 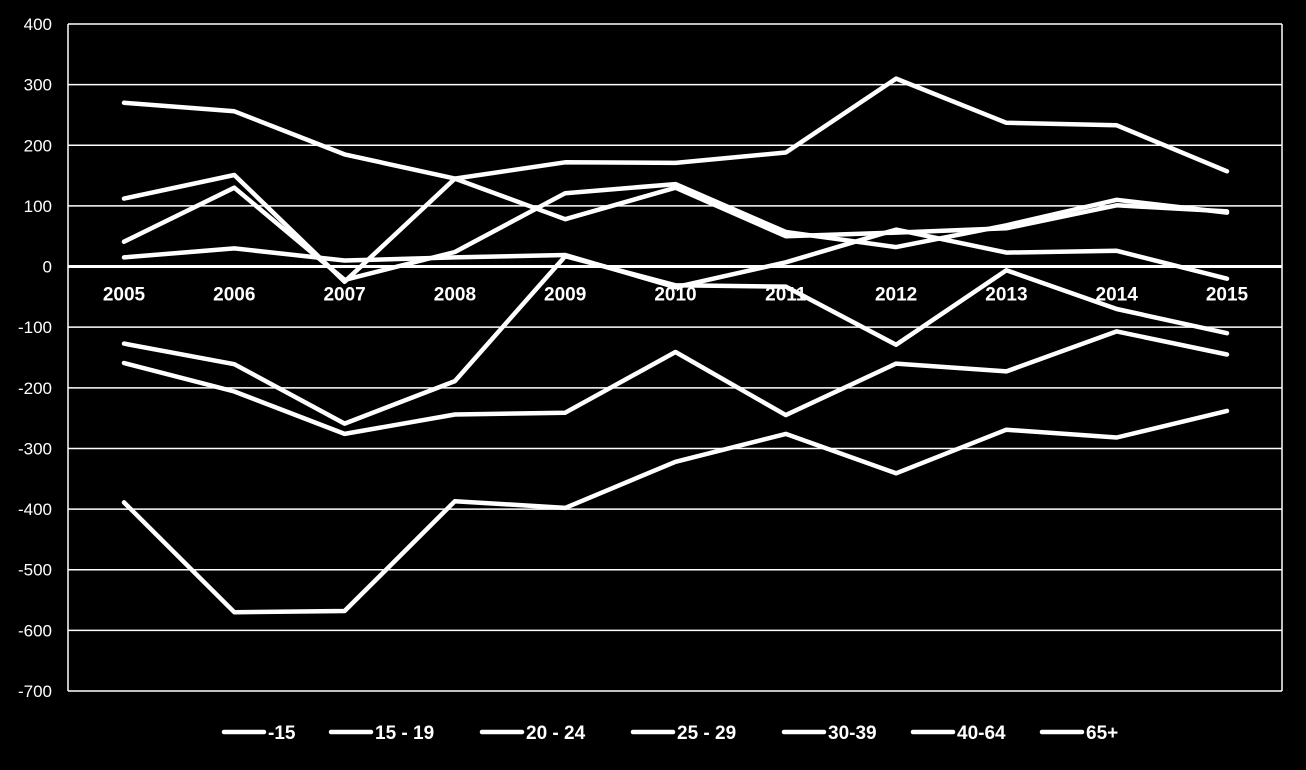 I want to click on y-tick-label: -600, so click(x=35, y=630).